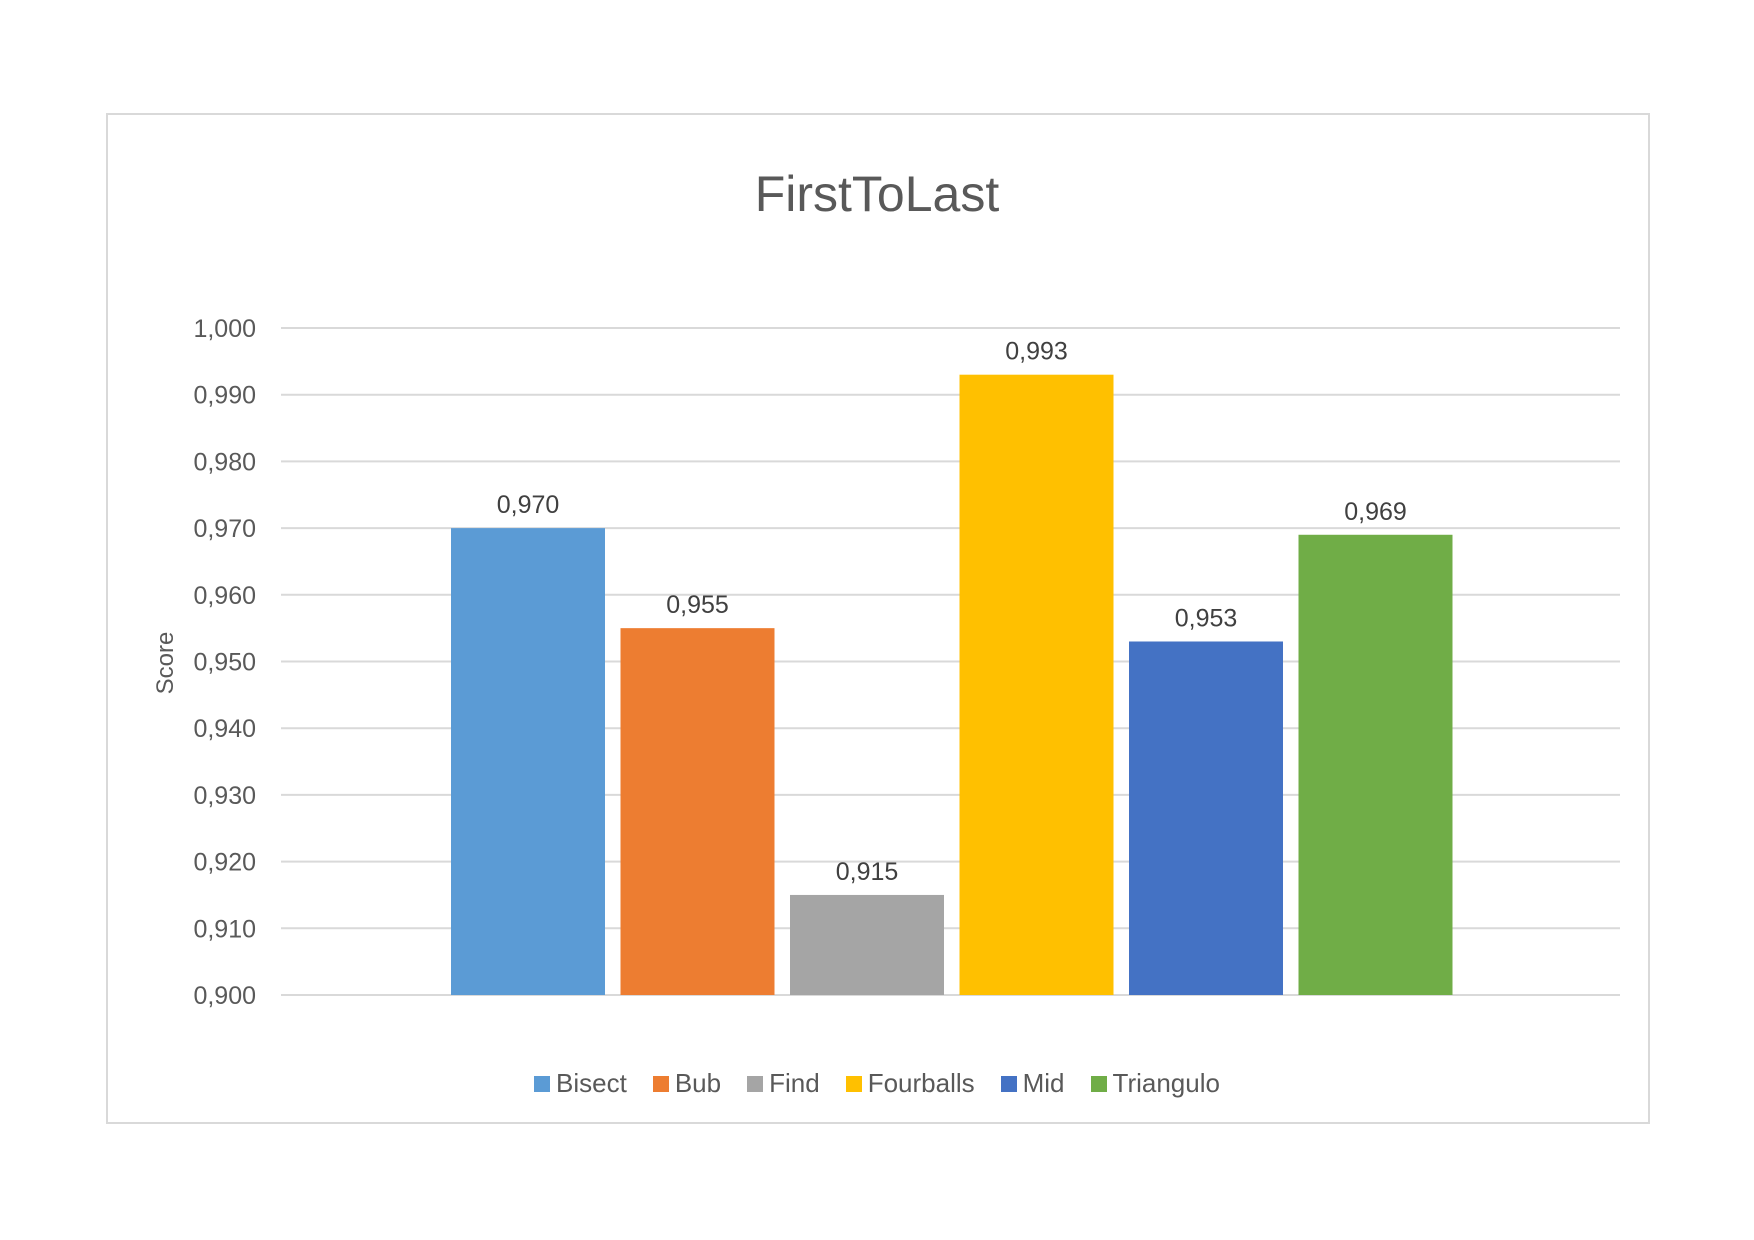 The height and width of the screenshot is (1240, 1754). I want to click on y-tick-label: 0,920, so click(224, 863).